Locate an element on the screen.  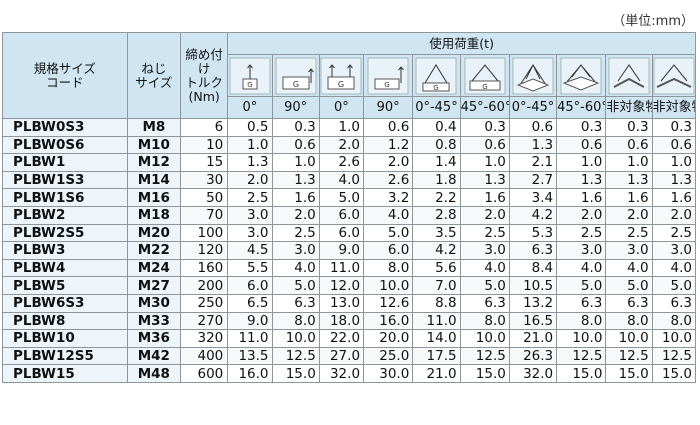
two-leg-sling-wide-icon: G is located at coordinates (484, 75).